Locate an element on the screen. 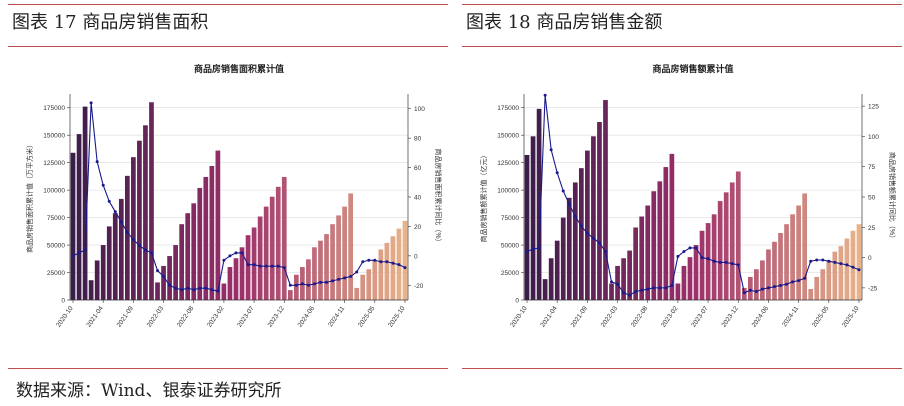 This screenshot has height=406, width=904. x-tick-label: 2025-05 is located at coordinates (367, 317).